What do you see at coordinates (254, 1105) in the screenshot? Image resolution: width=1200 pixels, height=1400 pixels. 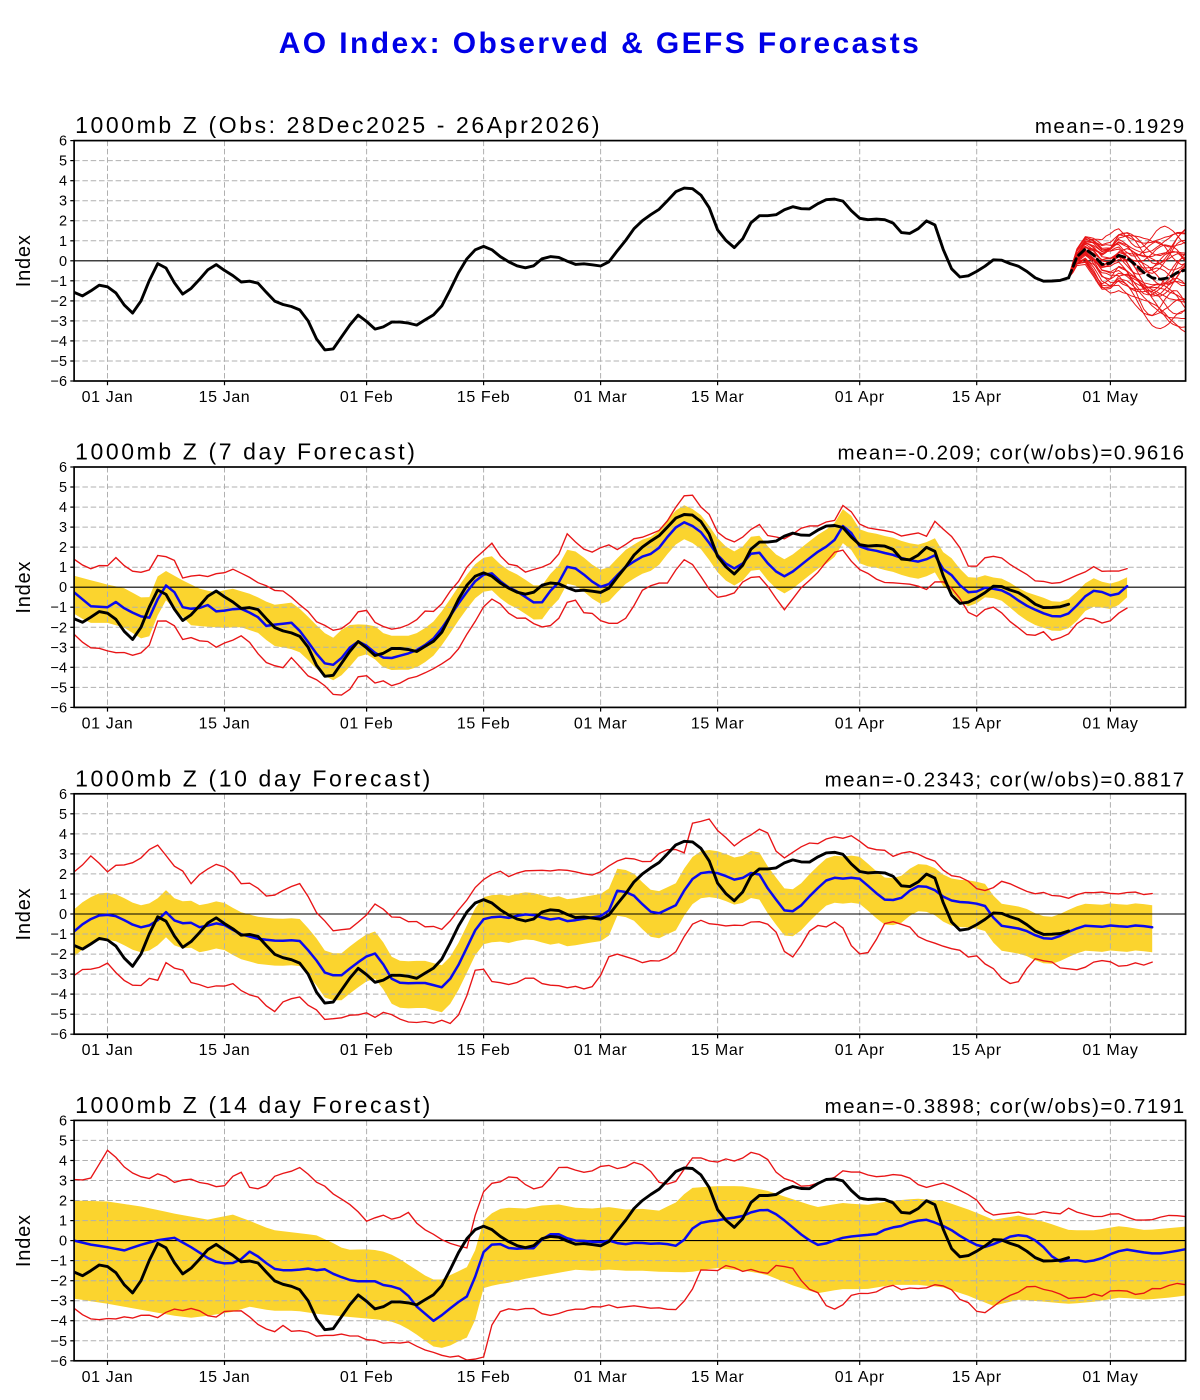 I see `svg-text: 1000mb Z (14 day Forecast)` at bounding box center [254, 1105].